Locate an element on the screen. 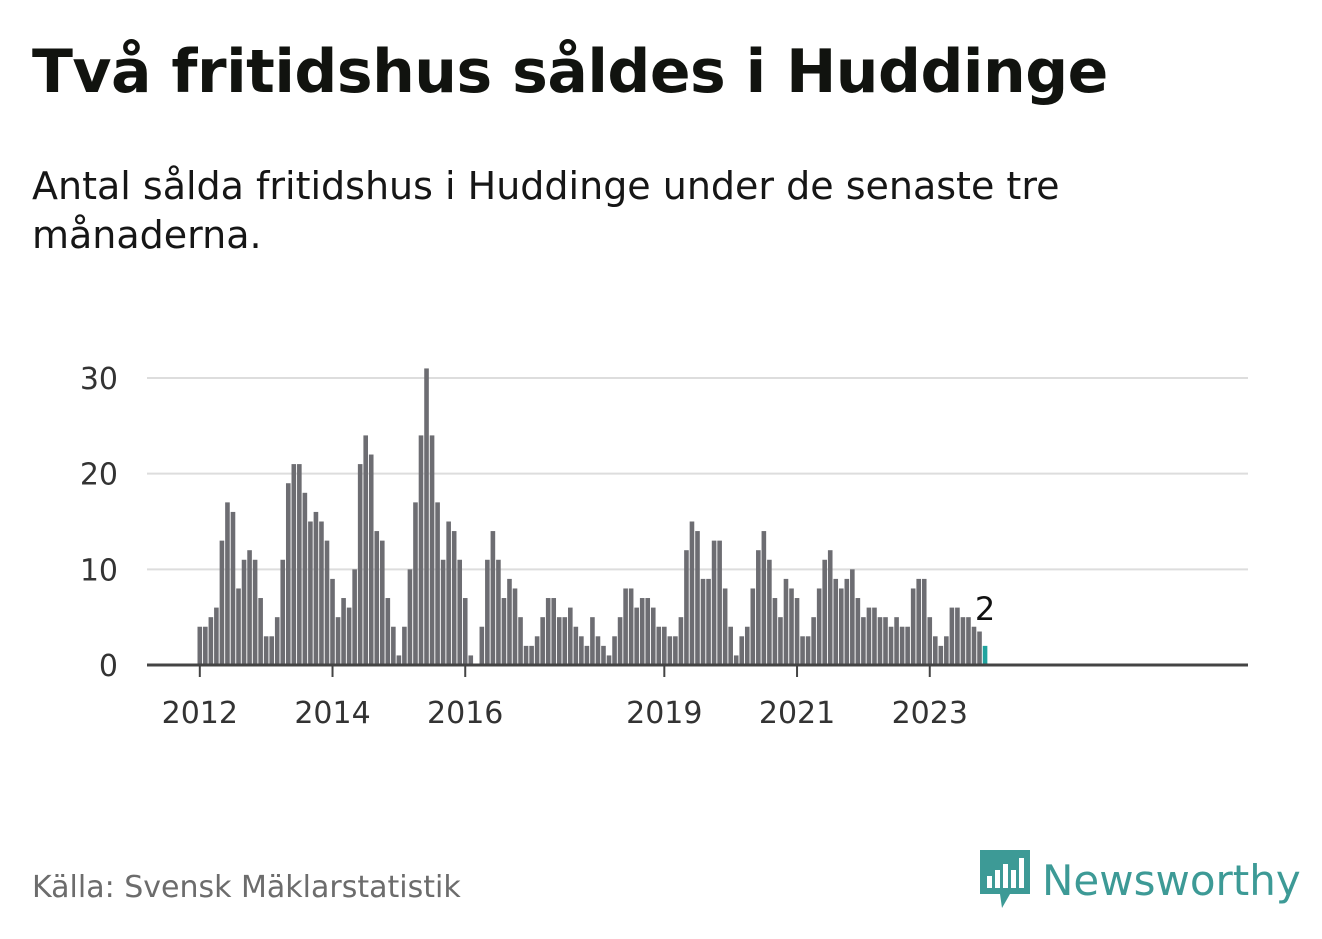 This screenshot has height=939, width=1322. x-tick-label: 2016 is located at coordinates (465, 713).